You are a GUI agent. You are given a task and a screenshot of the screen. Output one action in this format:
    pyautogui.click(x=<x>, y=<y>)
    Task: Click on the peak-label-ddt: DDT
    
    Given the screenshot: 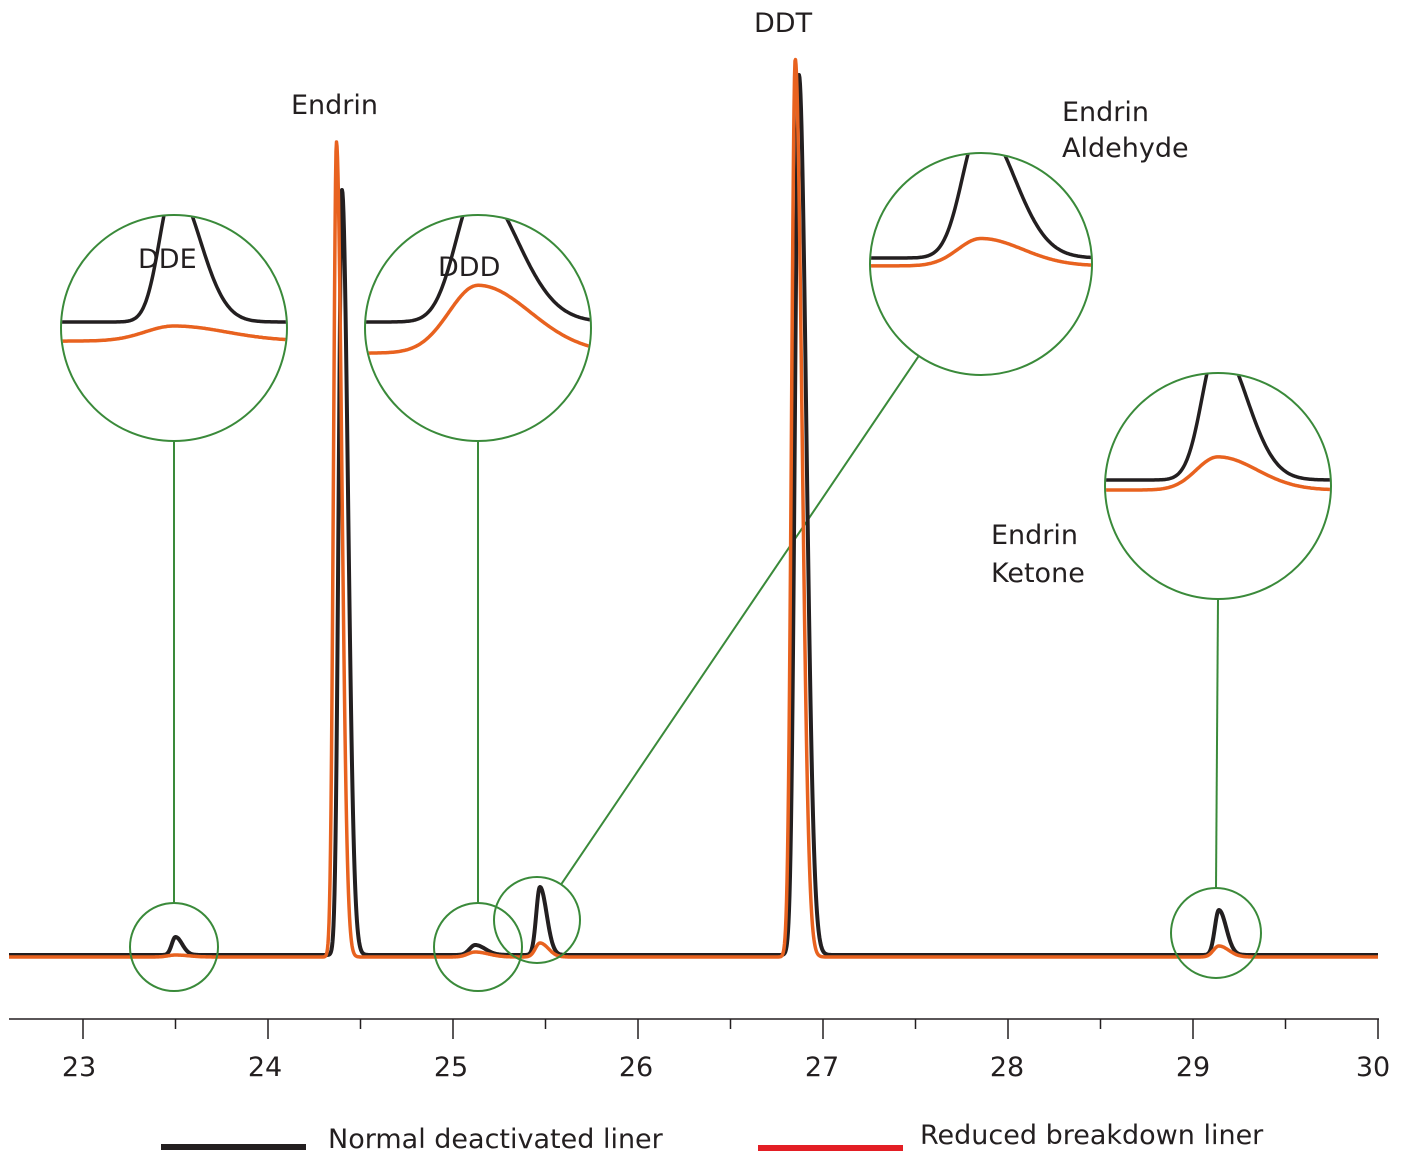 What is the action you would take?
    pyautogui.click(x=783, y=23)
    